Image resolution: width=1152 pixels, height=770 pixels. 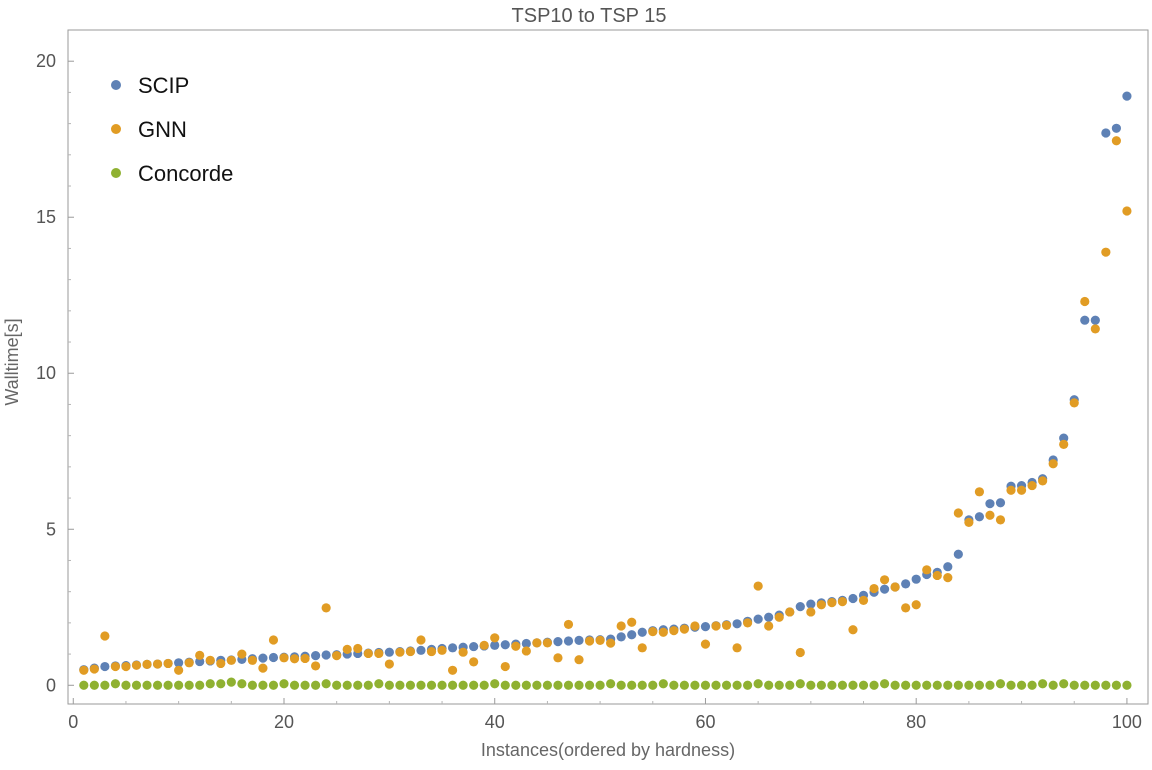 I want to click on x-tick-label: 80, so click(x=916, y=722).